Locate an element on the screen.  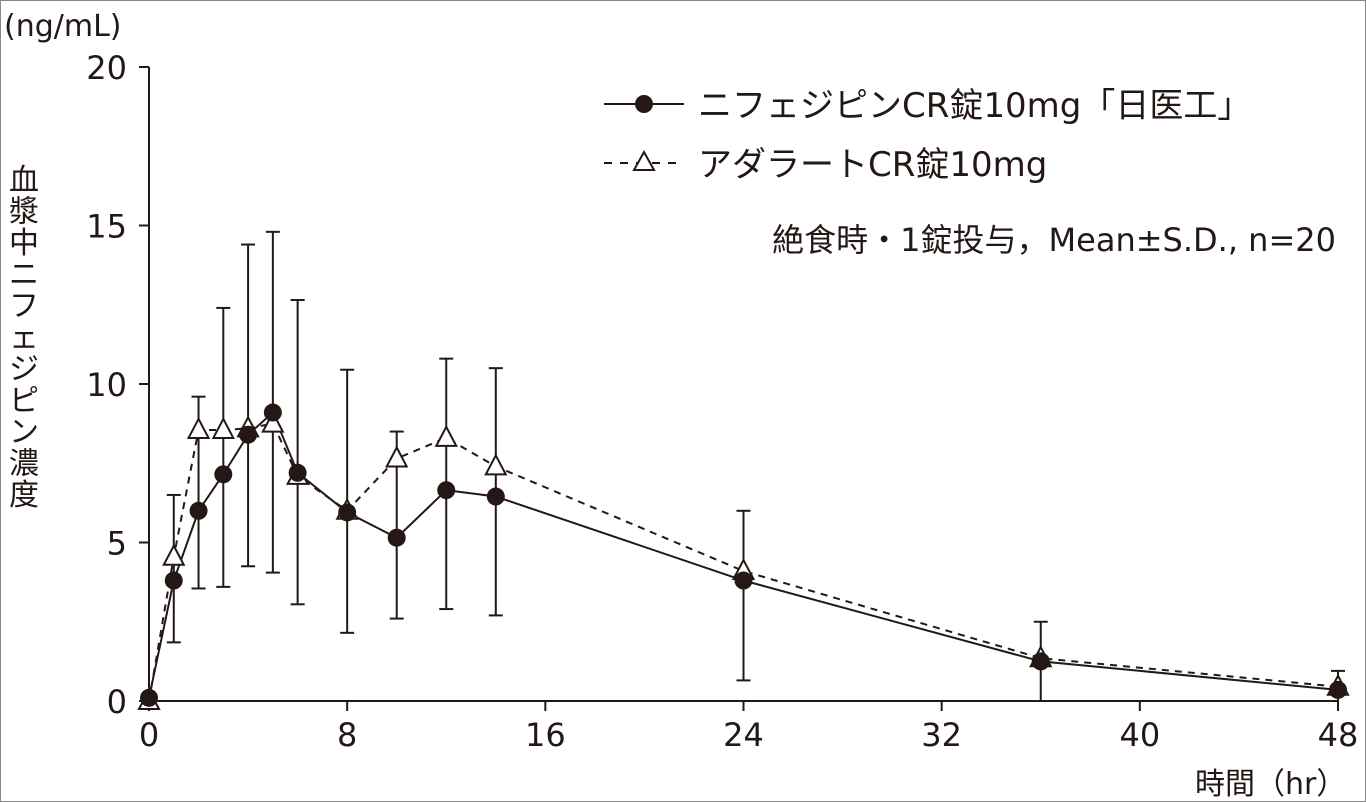
y-tick-label: 5 is located at coordinates (117, 544).